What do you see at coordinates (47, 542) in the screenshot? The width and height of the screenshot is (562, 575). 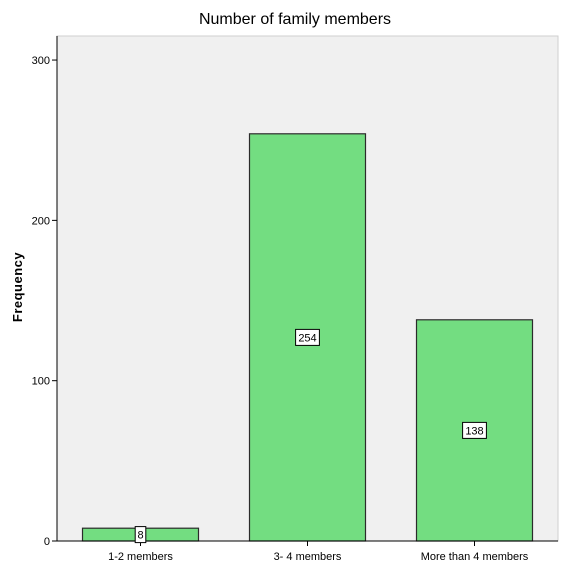 I see `y-tick-label-0: 0` at bounding box center [47, 542].